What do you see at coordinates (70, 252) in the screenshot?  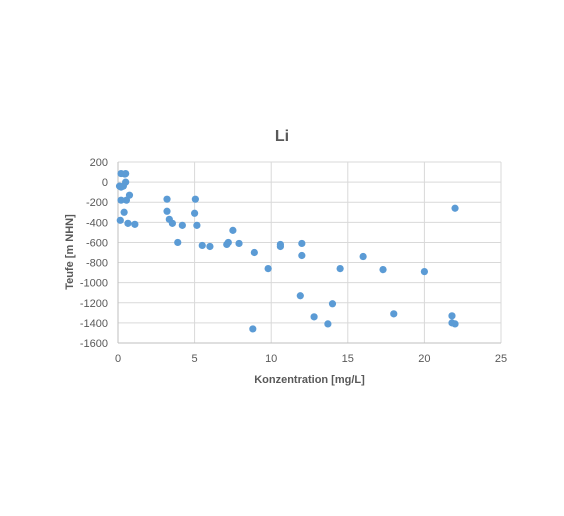 I see `y-axis-label: Teufe [m NHN]` at bounding box center [70, 252].